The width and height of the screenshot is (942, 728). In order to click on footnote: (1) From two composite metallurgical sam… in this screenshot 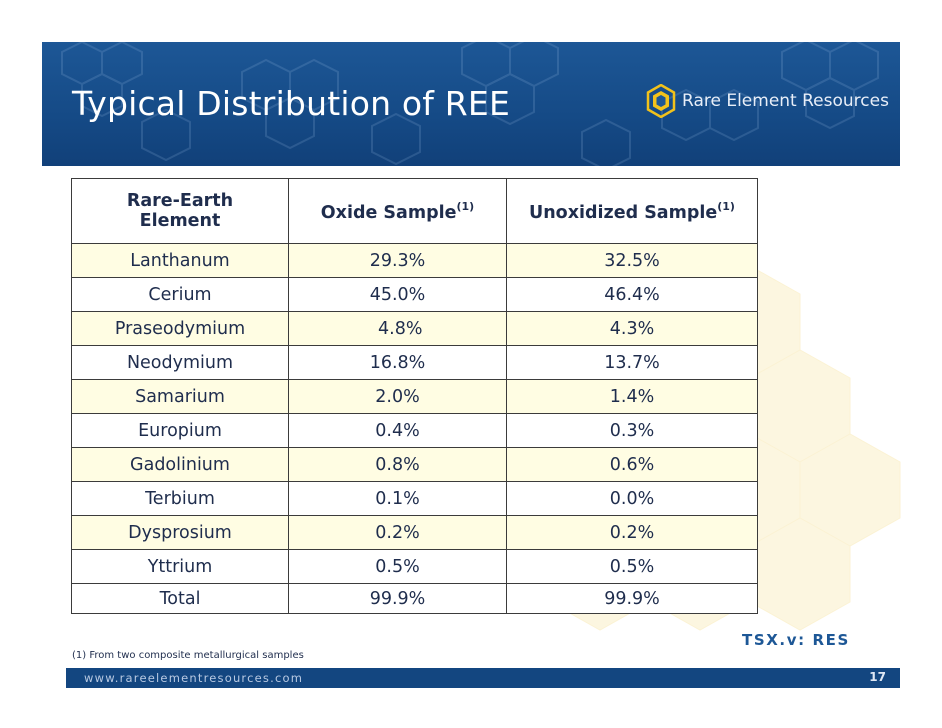, I will do `click(188, 655)`.